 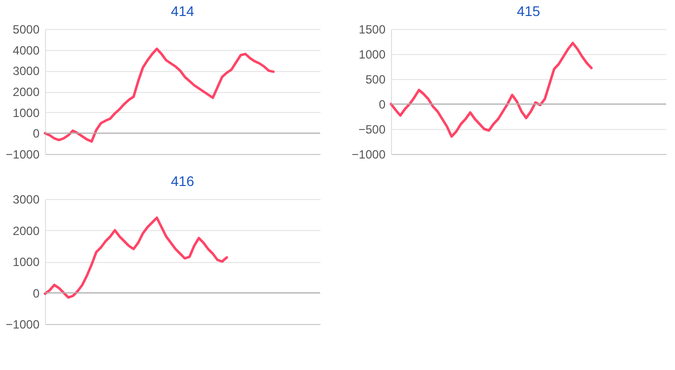 What do you see at coordinates (26, 50) in the screenshot?
I see `y-tick-label: 4000` at bounding box center [26, 50].